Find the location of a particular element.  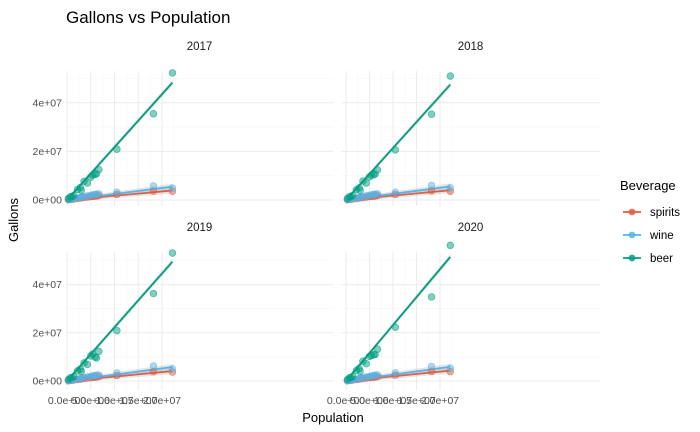

x-axis-title: Population is located at coordinates (332, 417).